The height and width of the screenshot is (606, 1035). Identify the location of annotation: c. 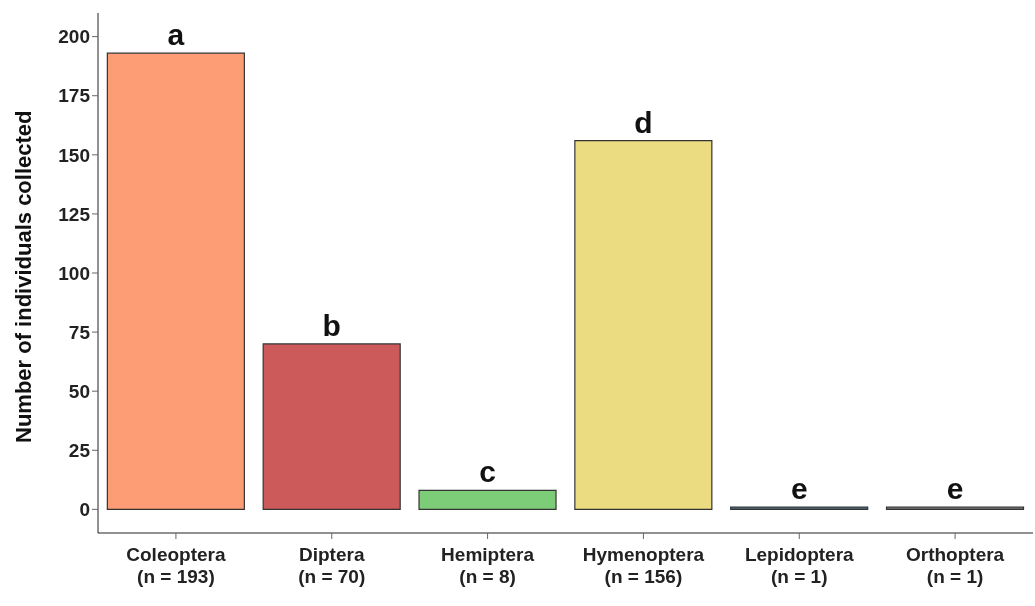
(487, 472).